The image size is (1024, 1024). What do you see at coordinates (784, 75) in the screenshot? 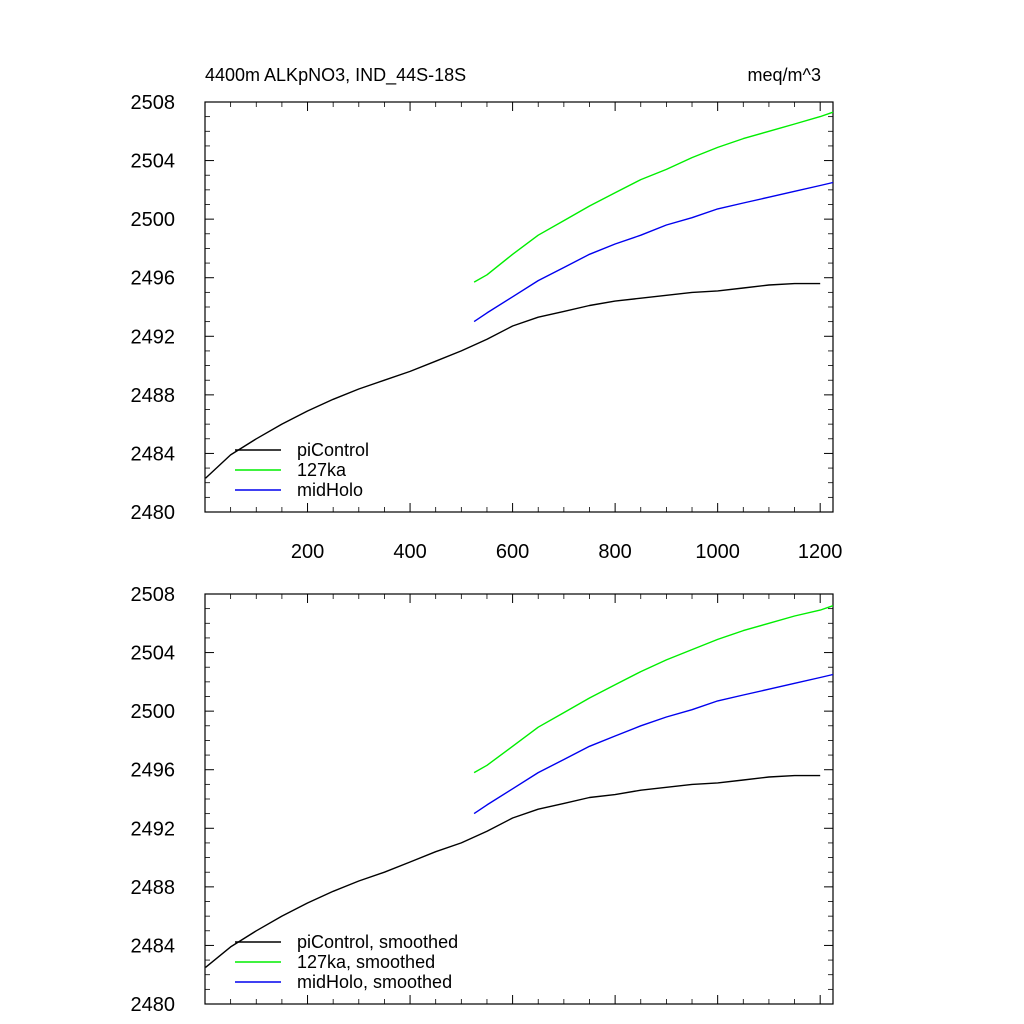
I see `chart-title-right: meq/m^3` at bounding box center [784, 75].